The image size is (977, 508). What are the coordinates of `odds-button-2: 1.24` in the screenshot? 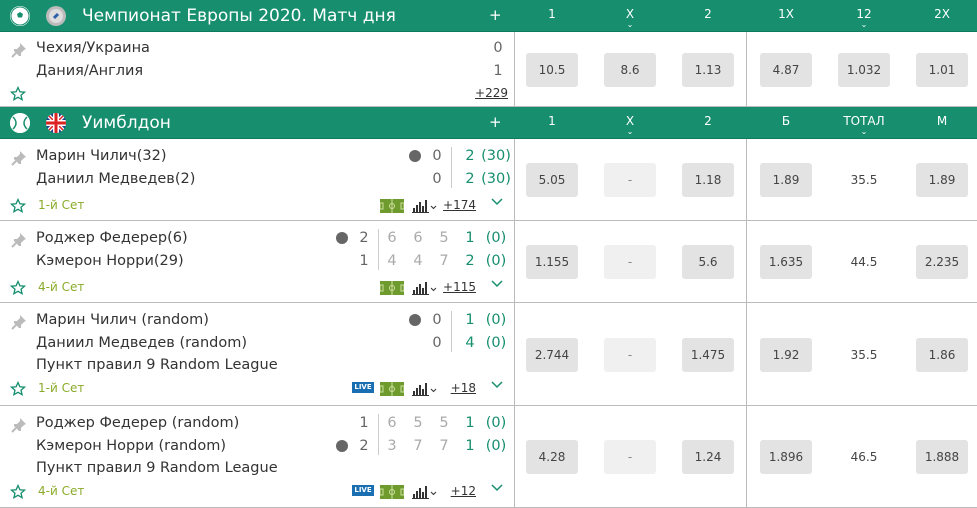 It's located at (708, 457).